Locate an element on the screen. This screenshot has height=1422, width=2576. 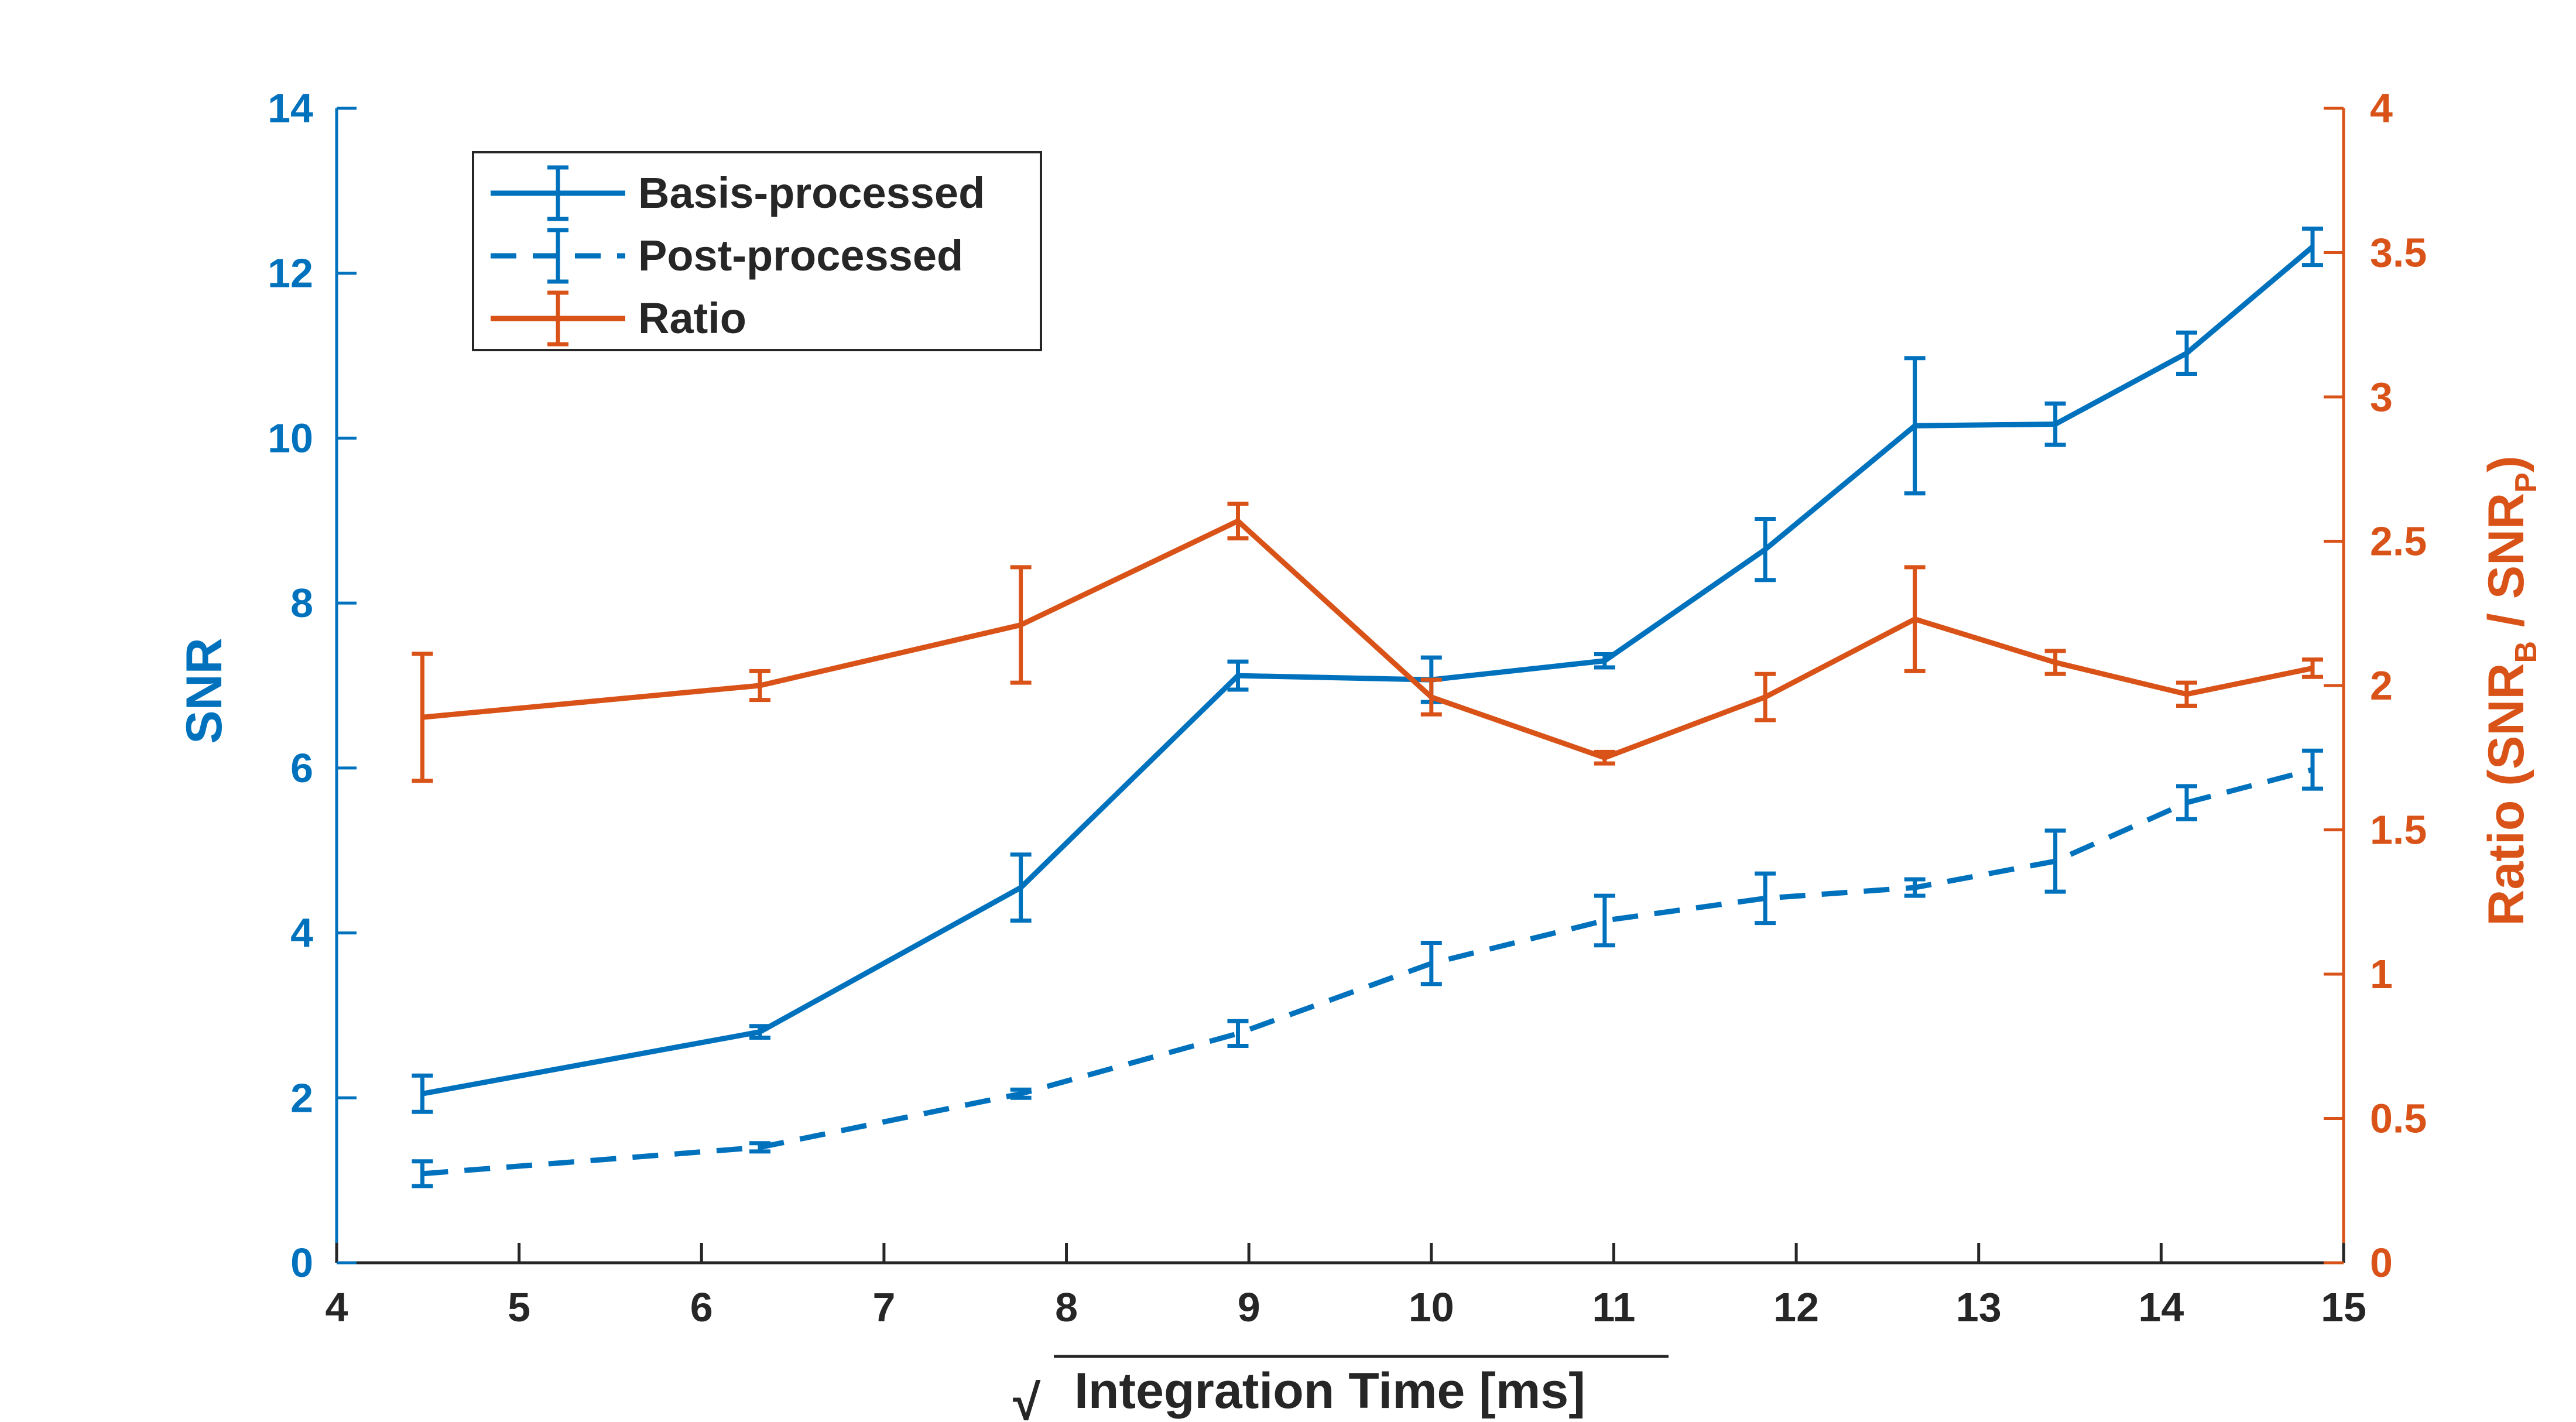
x-axis-title-group: √ Integration Time [ms] is located at coordinates (1341, 1388).